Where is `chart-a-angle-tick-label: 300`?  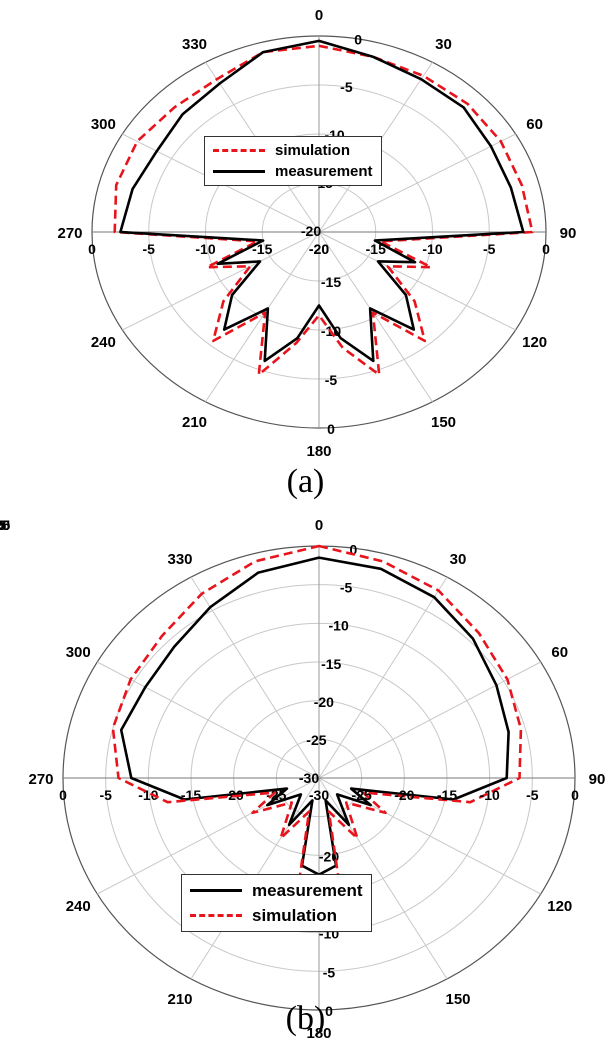 chart-a-angle-tick-label: 300 is located at coordinates (103, 124).